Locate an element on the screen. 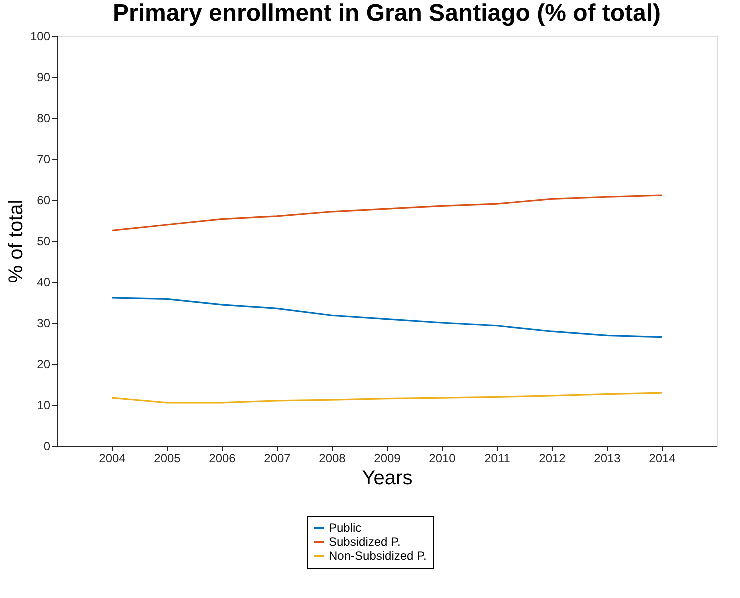  x-tick-label: 2009 is located at coordinates (388, 459).